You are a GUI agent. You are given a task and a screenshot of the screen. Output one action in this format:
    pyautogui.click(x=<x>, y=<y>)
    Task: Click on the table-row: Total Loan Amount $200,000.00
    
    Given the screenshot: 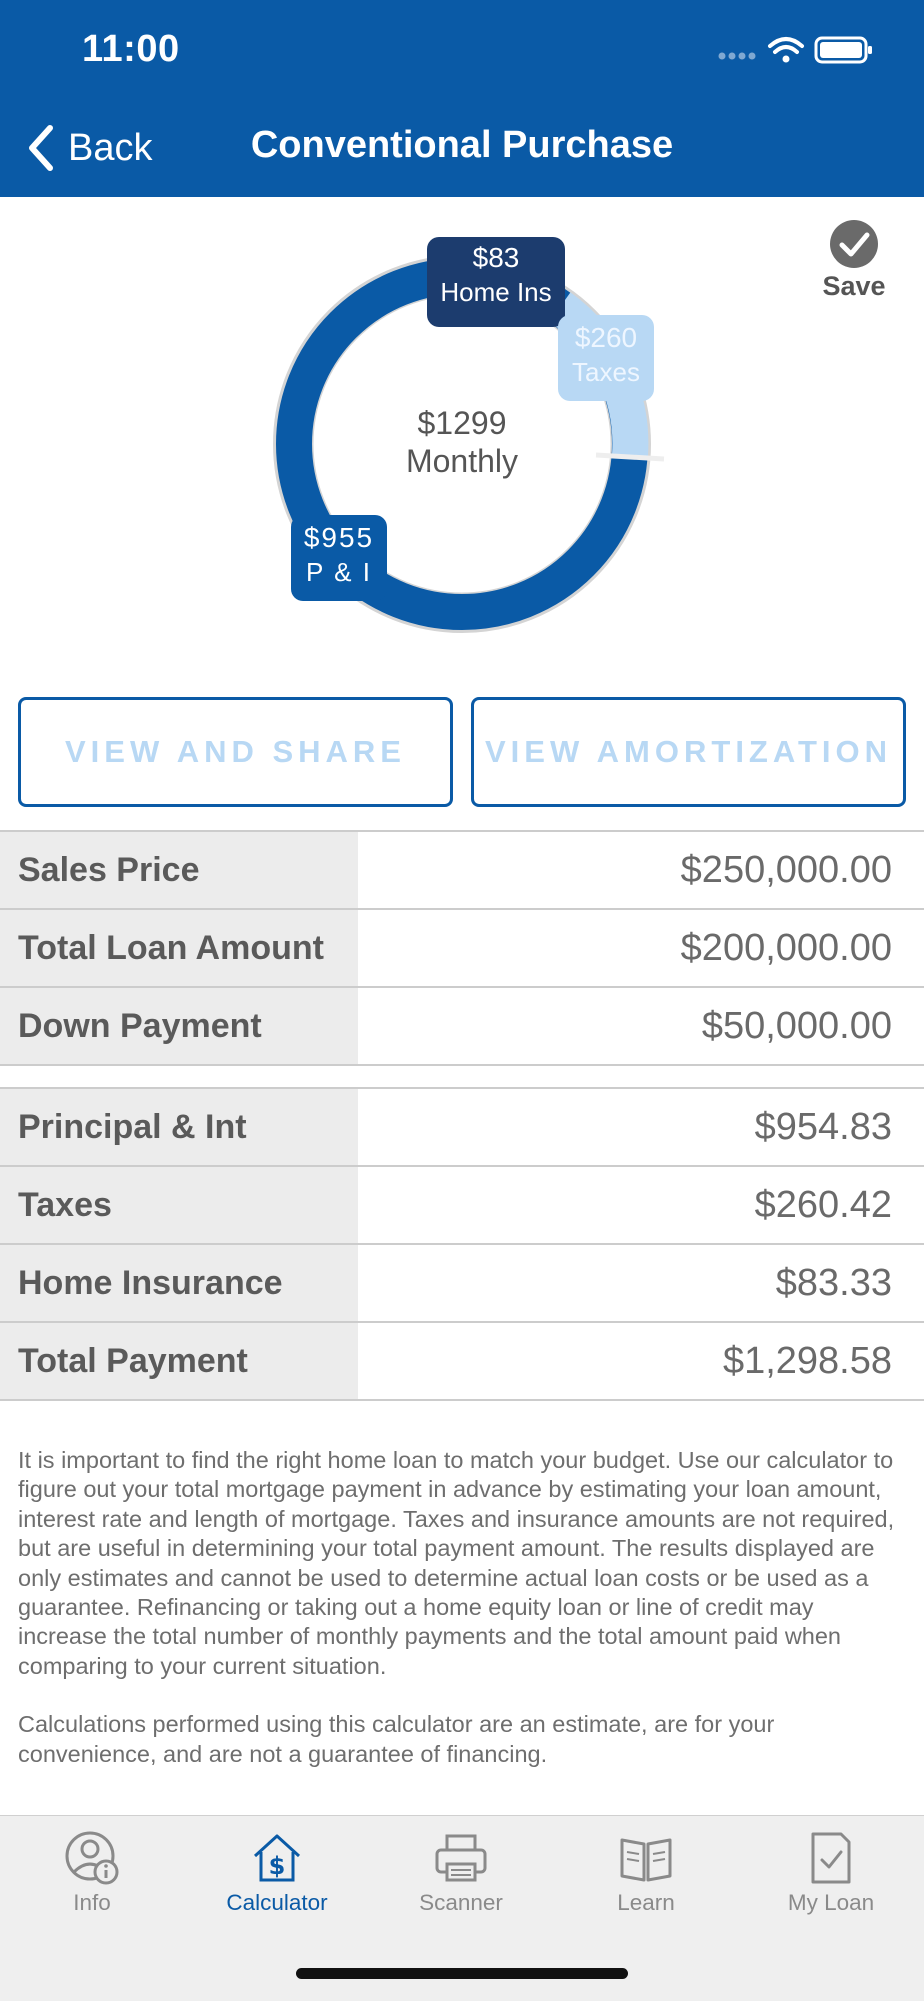 What is the action you would take?
    pyautogui.click(x=462, y=947)
    